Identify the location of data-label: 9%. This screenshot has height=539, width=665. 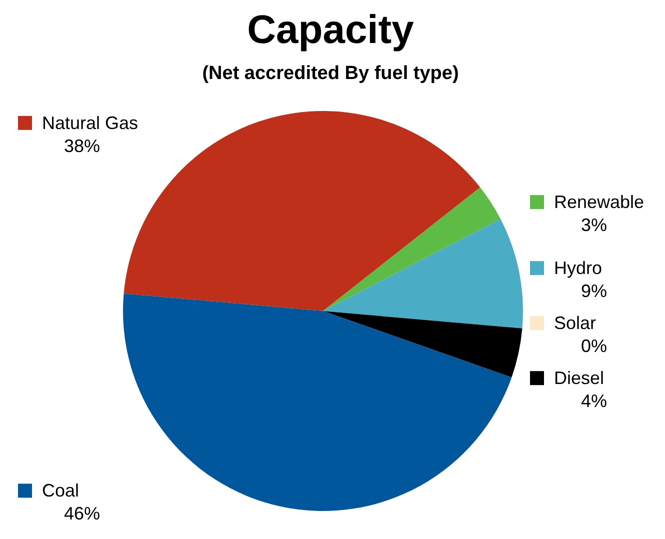
(594, 291).